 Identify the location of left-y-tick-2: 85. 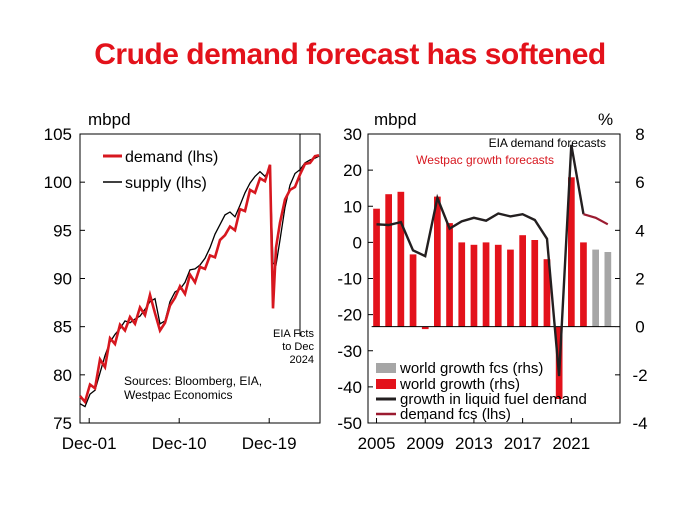
(69, 327).